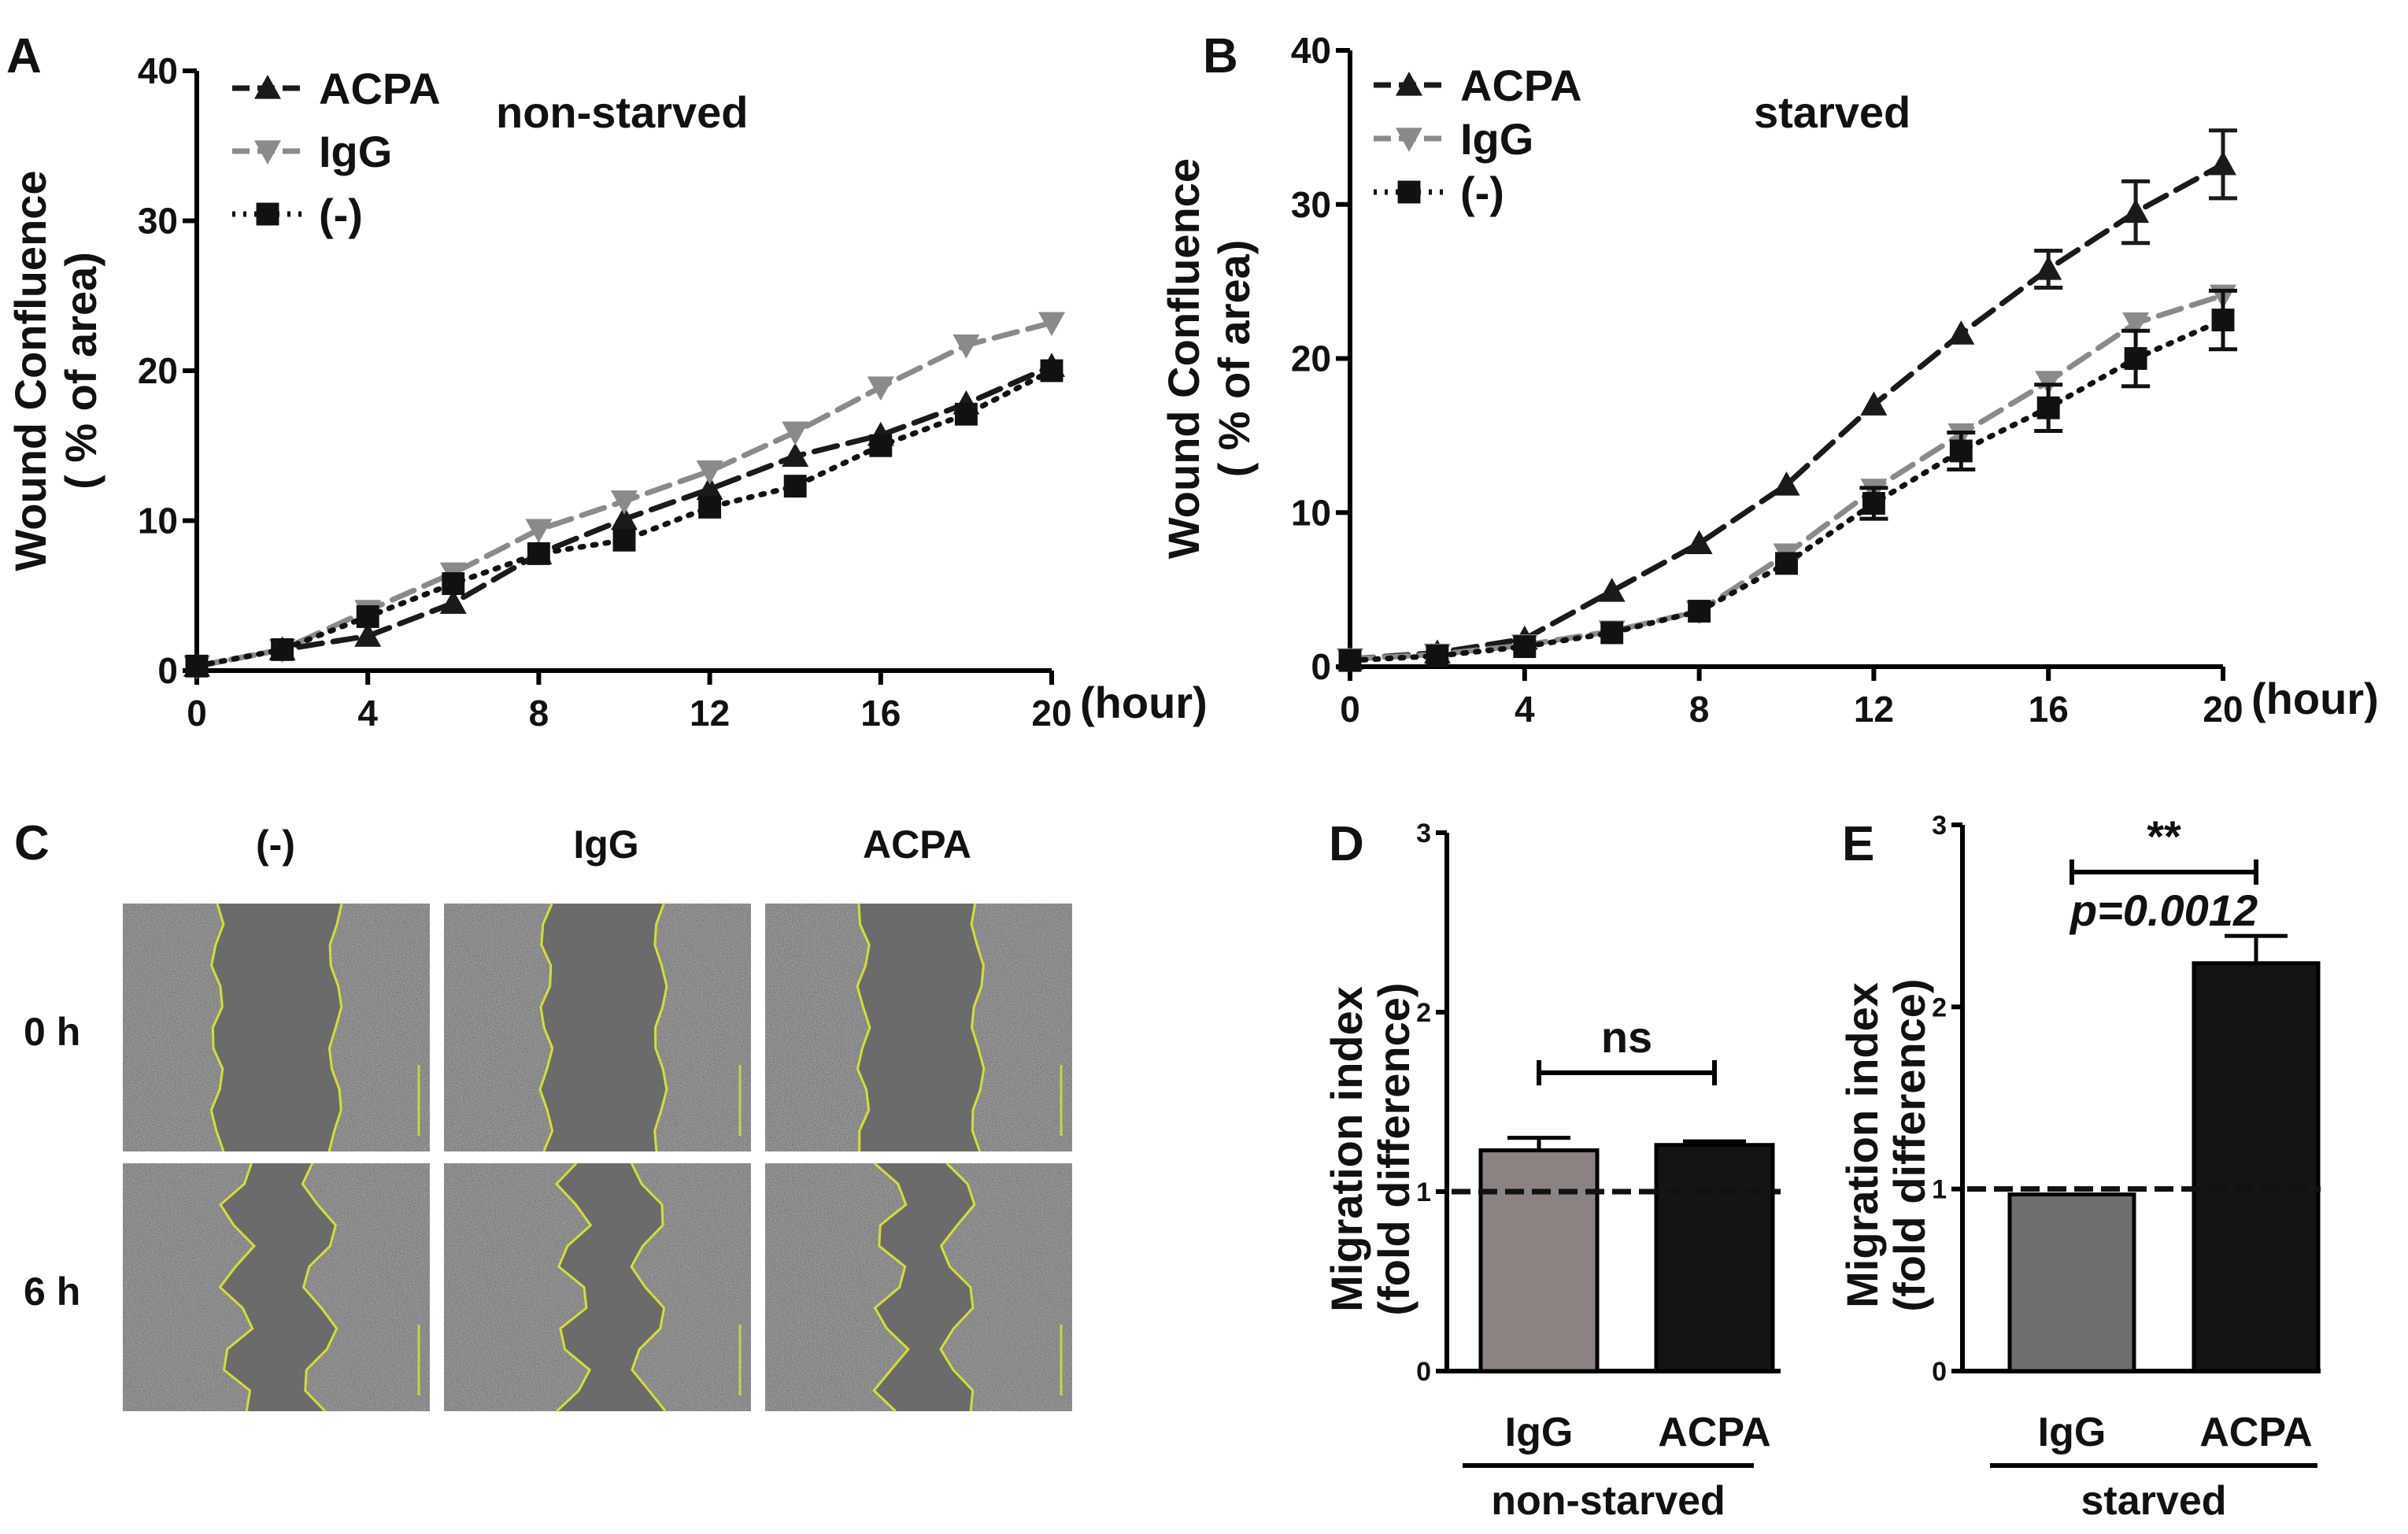 Image resolution: width=2408 pixels, height=1534 pixels. Describe the element at coordinates (52, 1032) in the screenshot. I see `row-label: 0 h` at that location.